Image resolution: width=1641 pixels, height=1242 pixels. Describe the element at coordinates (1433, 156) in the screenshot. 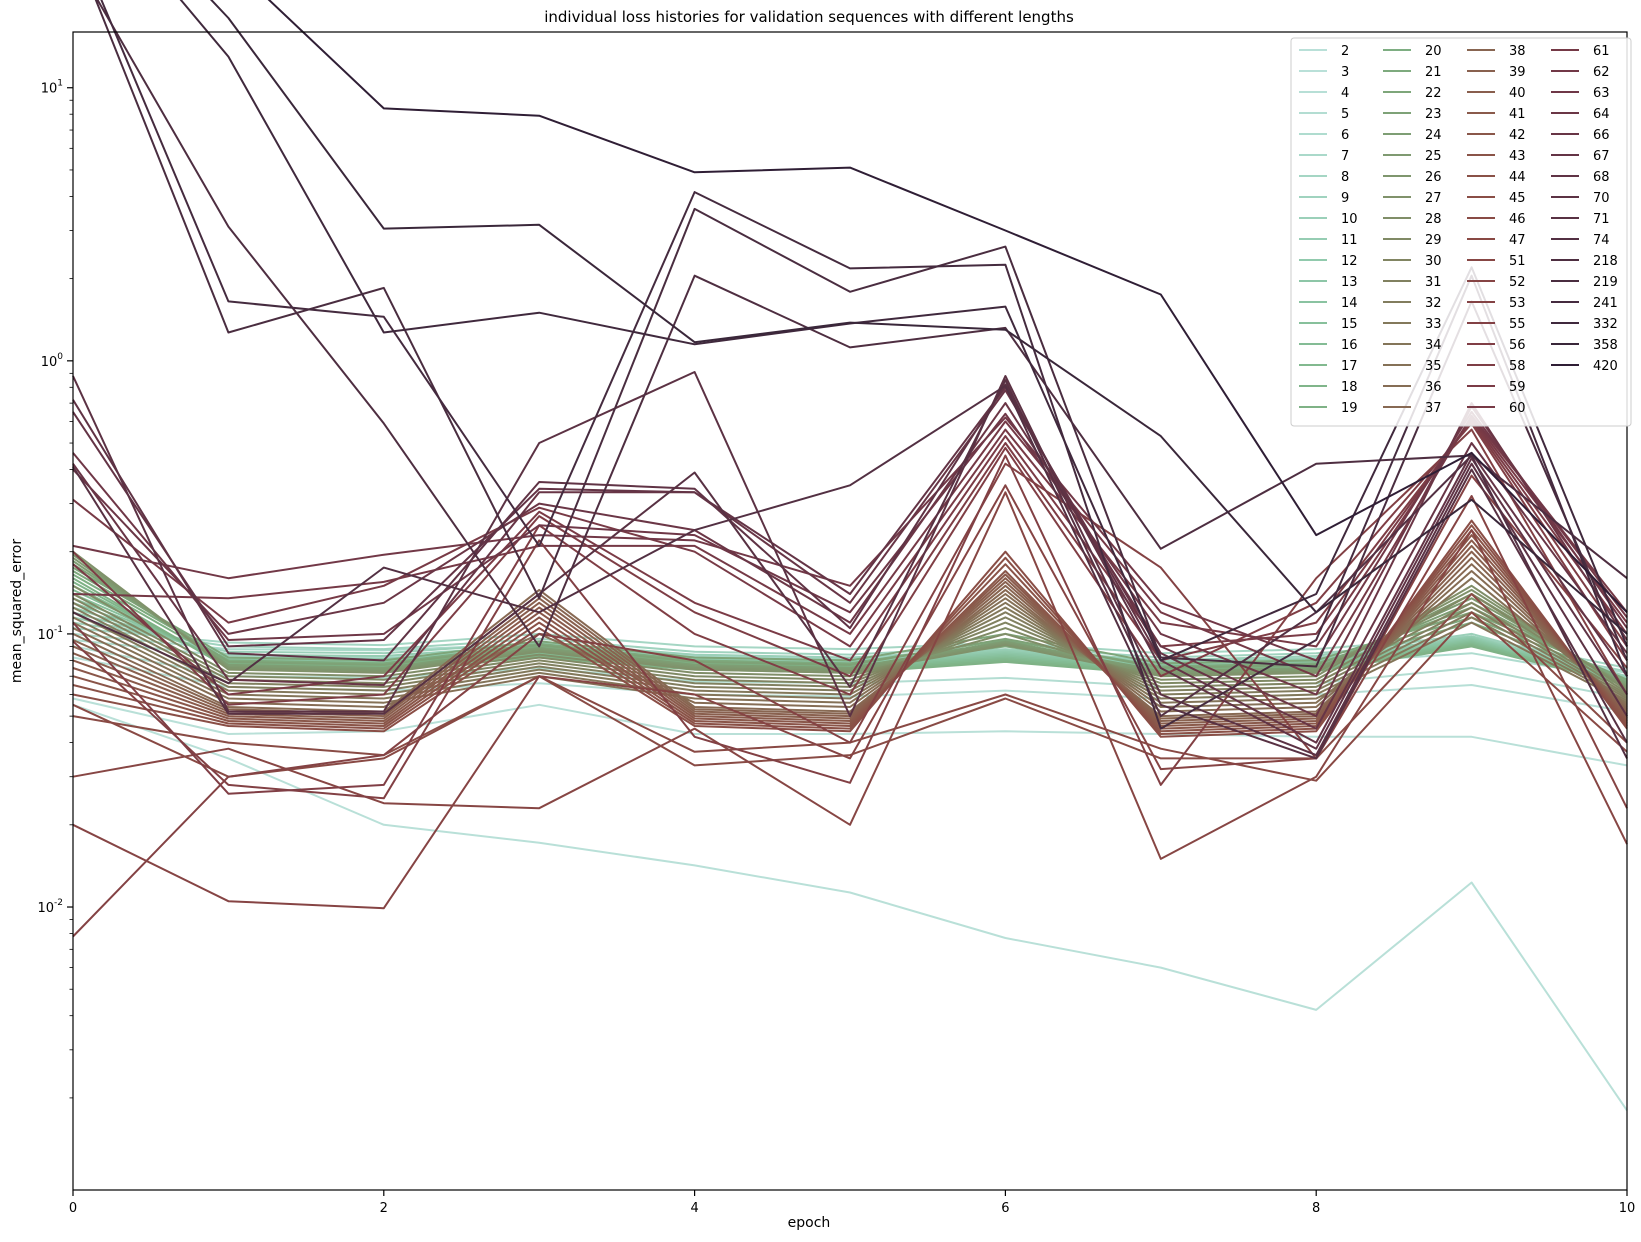

I see `legend-label: 25` at that location.